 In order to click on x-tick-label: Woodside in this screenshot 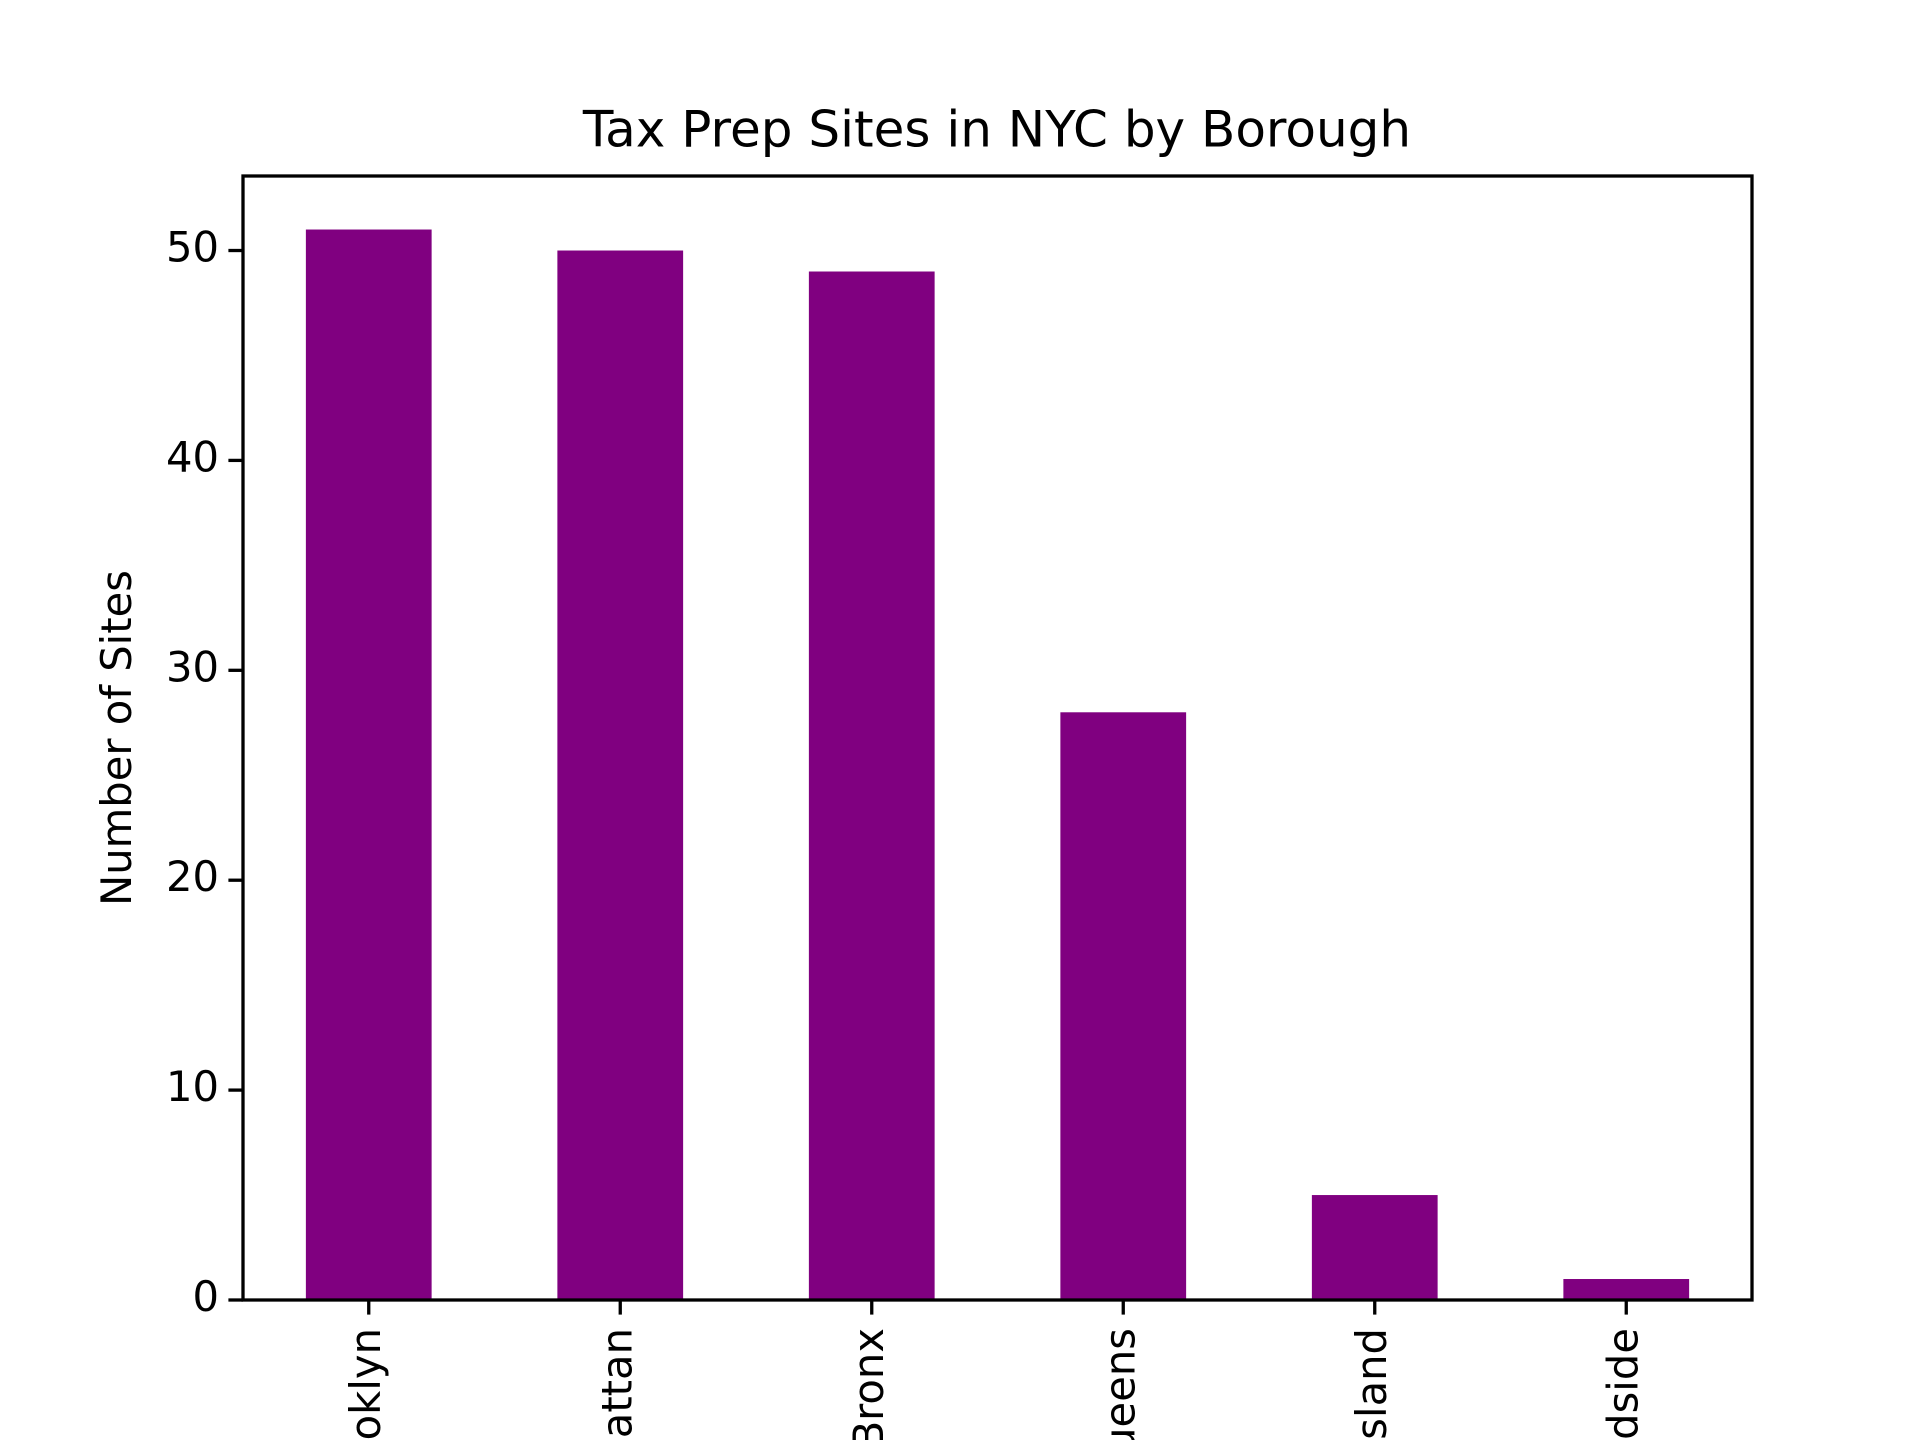, I will do `click(1622, 1384)`.